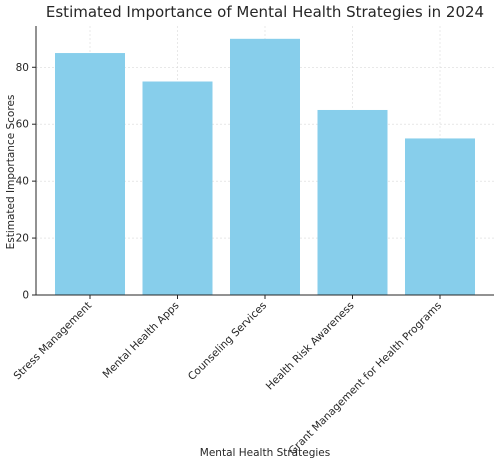  What do you see at coordinates (22, 68) in the screenshot?
I see `y-tick-label: 80` at bounding box center [22, 68].